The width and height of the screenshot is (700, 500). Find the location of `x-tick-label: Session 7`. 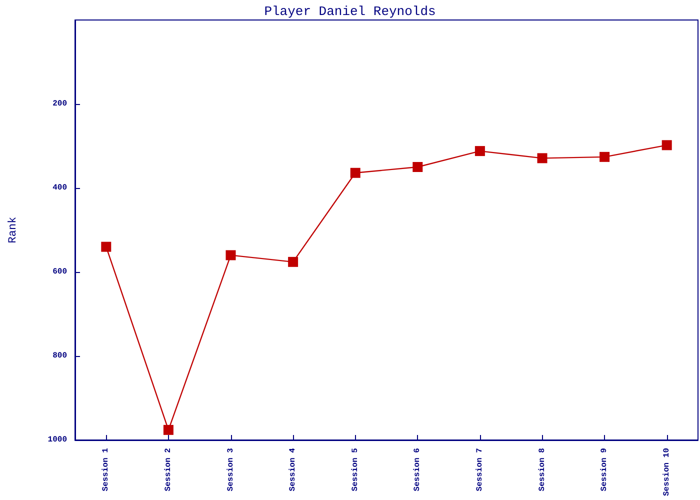

x-tick-label: Session 7 is located at coordinates (479, 470).